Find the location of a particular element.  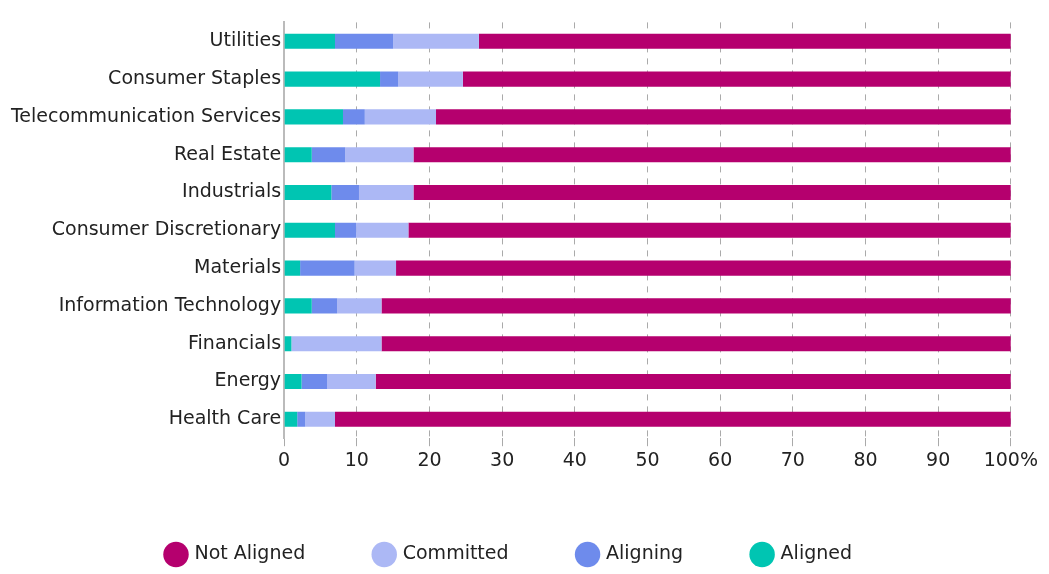

y-tick-label: Utilities is located at coordinates (245, 39).